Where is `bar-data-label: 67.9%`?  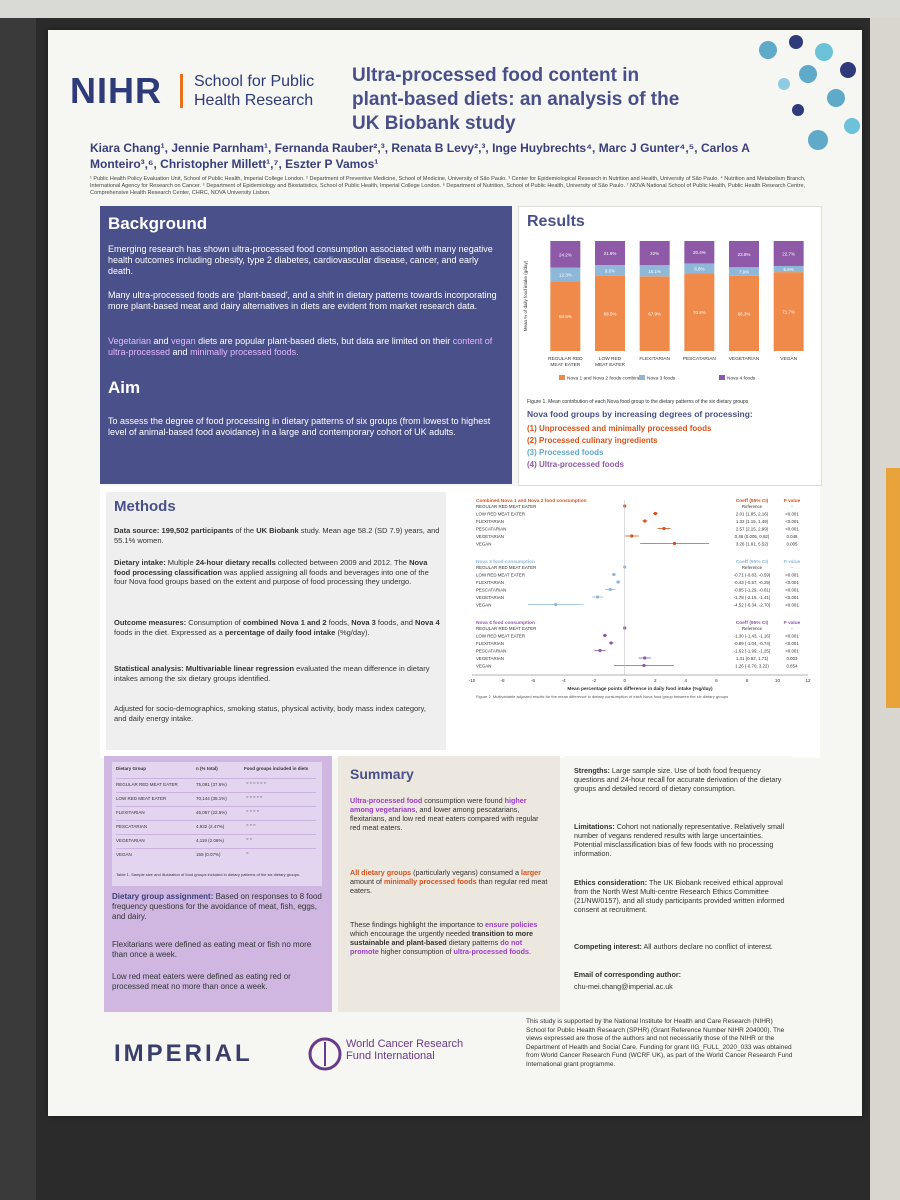 bar-data-label: 67.9% is located at coordinates (654, 314).